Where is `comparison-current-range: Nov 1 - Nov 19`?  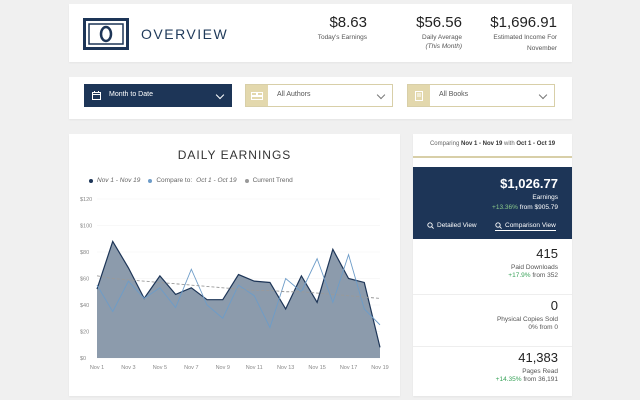
comparison-current-range: Nov 1 - Nov 19 is located at coordinates (481, 144).